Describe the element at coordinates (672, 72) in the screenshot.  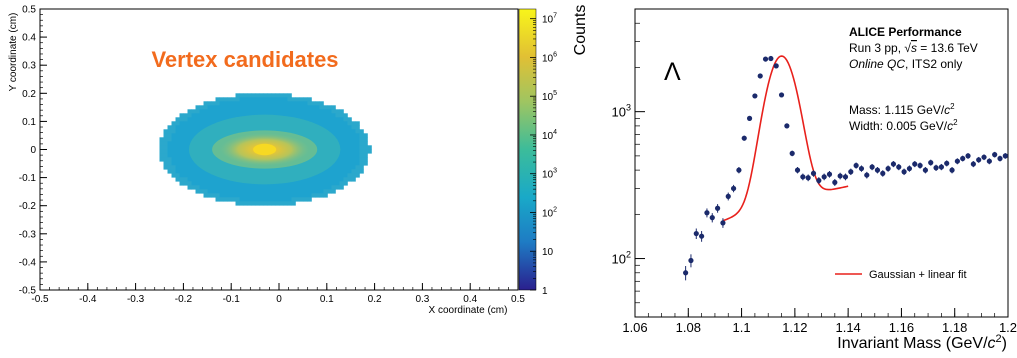
I see `particle-label: Λ` at that location.